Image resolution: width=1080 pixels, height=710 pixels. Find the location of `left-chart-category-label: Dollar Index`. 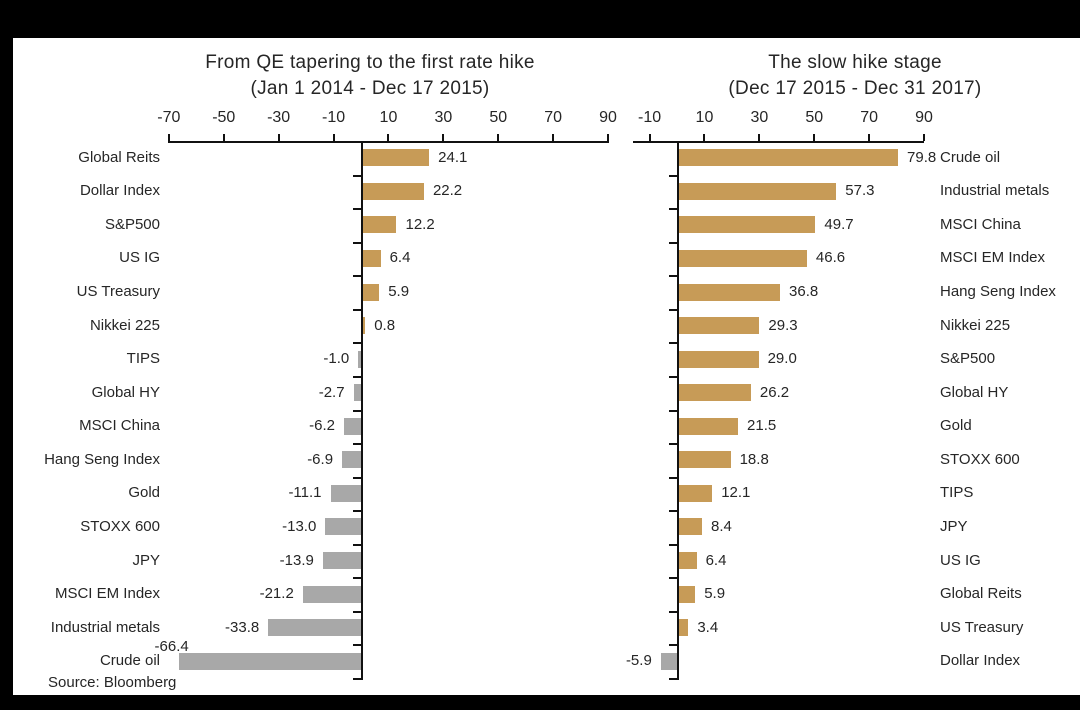

left-chart-category-label: Dollar Index is located at coordinates (119, 191).